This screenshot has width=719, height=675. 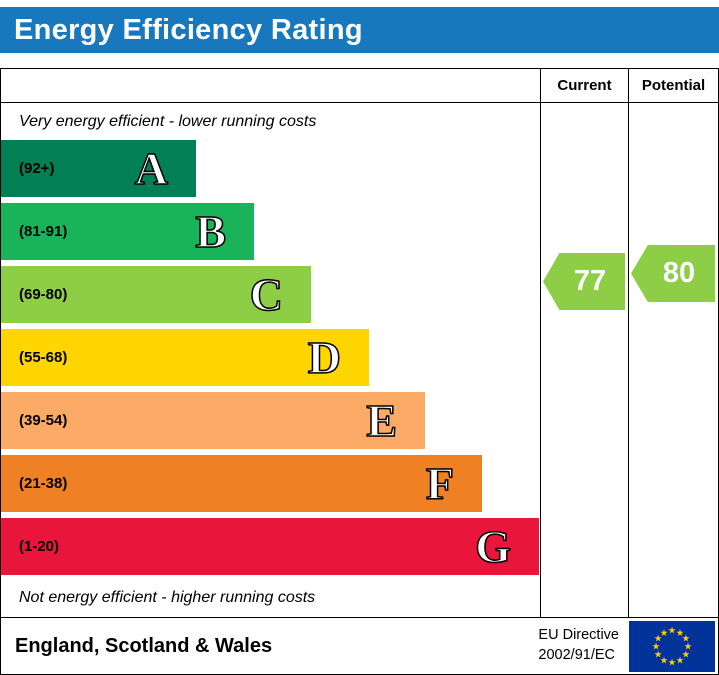 What do you see at coordinates (270, 546) in the screenshot?
I see `band-g: (1-20) G` at bounding box center [270, 546].